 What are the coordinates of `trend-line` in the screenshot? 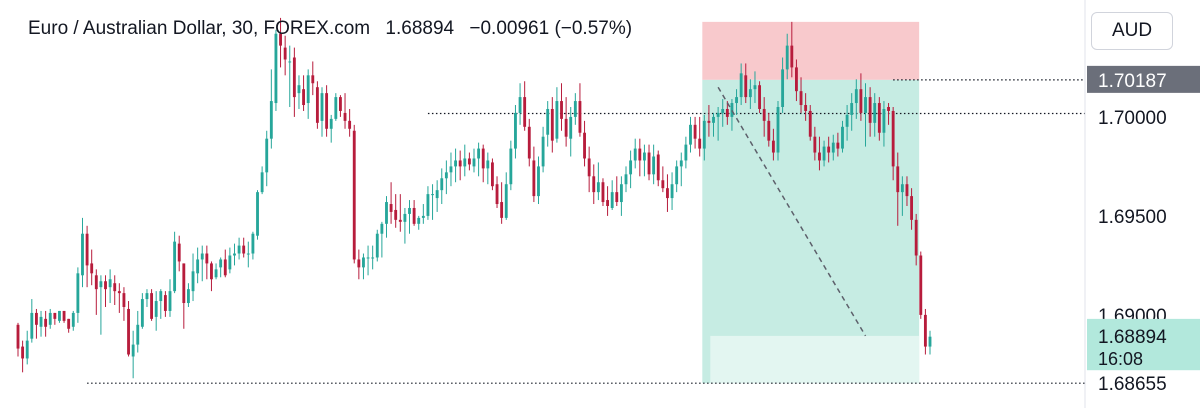 It's located at (792, 211).